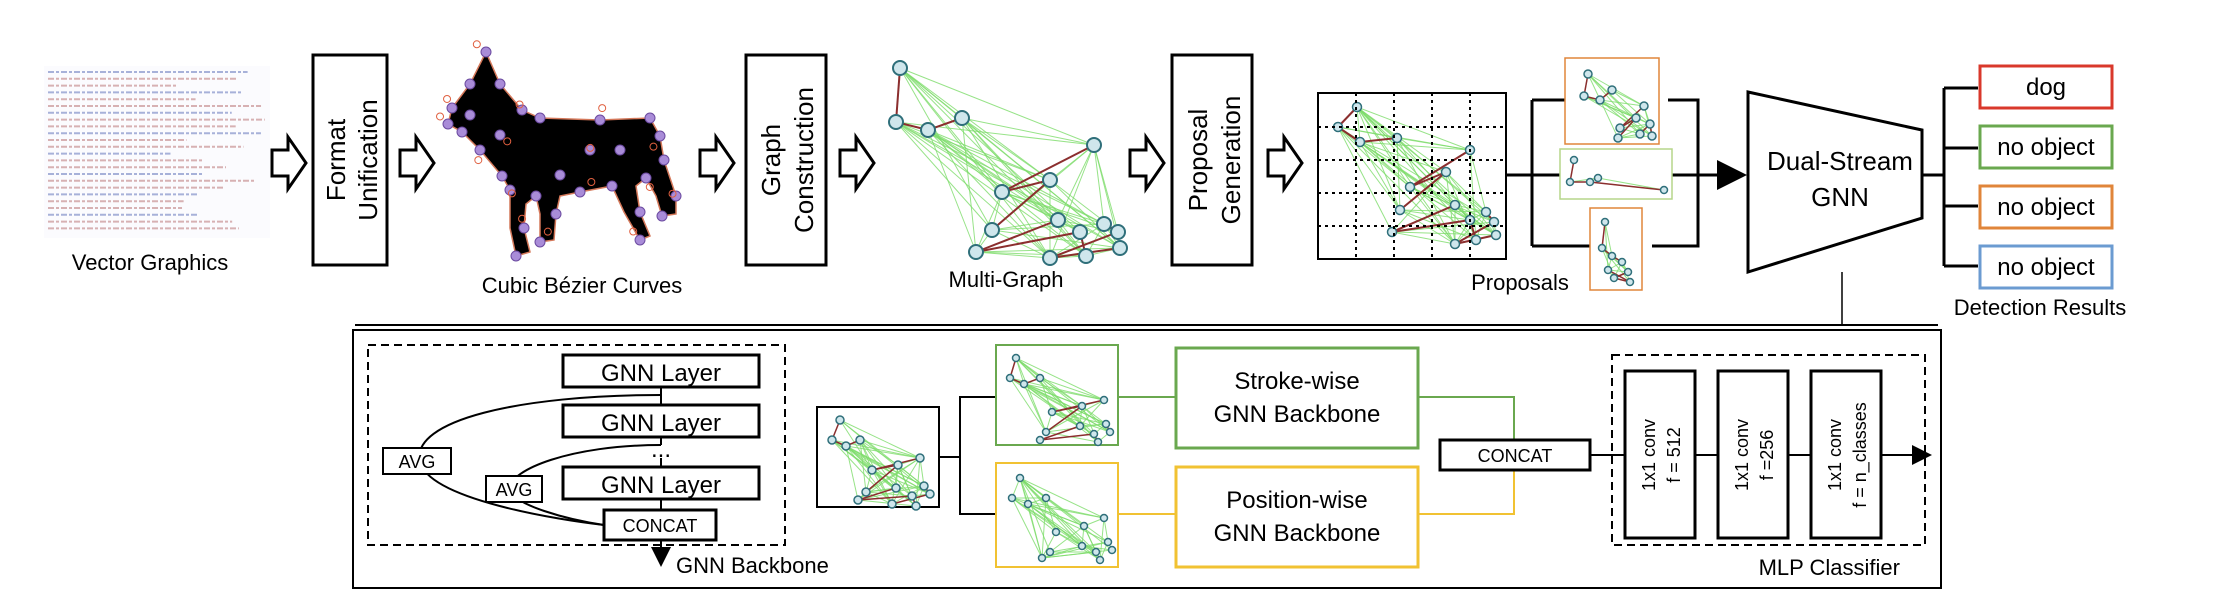  Describe the element at coordinates (417, 462) in the screenshot. I see `avg-box-1: AVG` at that location.